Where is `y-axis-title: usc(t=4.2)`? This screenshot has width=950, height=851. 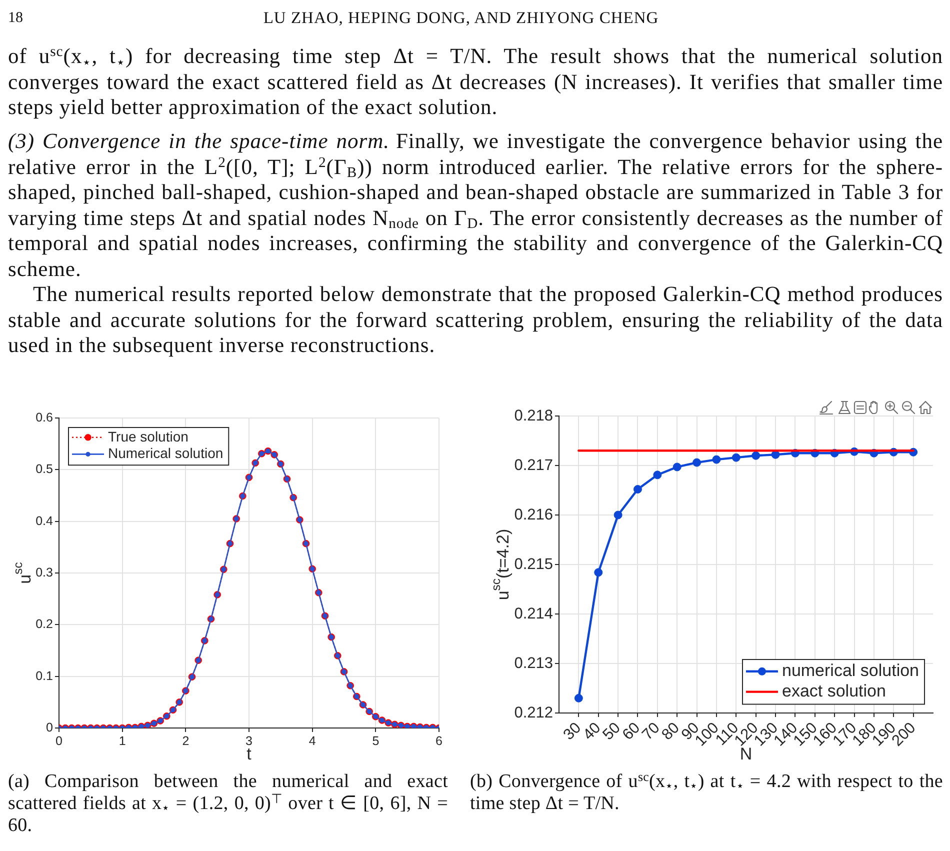 y-axis-title: usc(t=4.2) is located at coordinates (501, 564).